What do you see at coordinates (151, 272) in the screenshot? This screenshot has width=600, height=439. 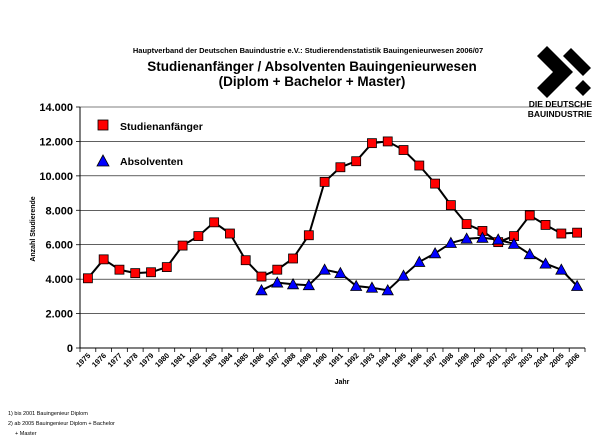 I see `point-studienanfaenger-1979` at bounding box center [151, 272].